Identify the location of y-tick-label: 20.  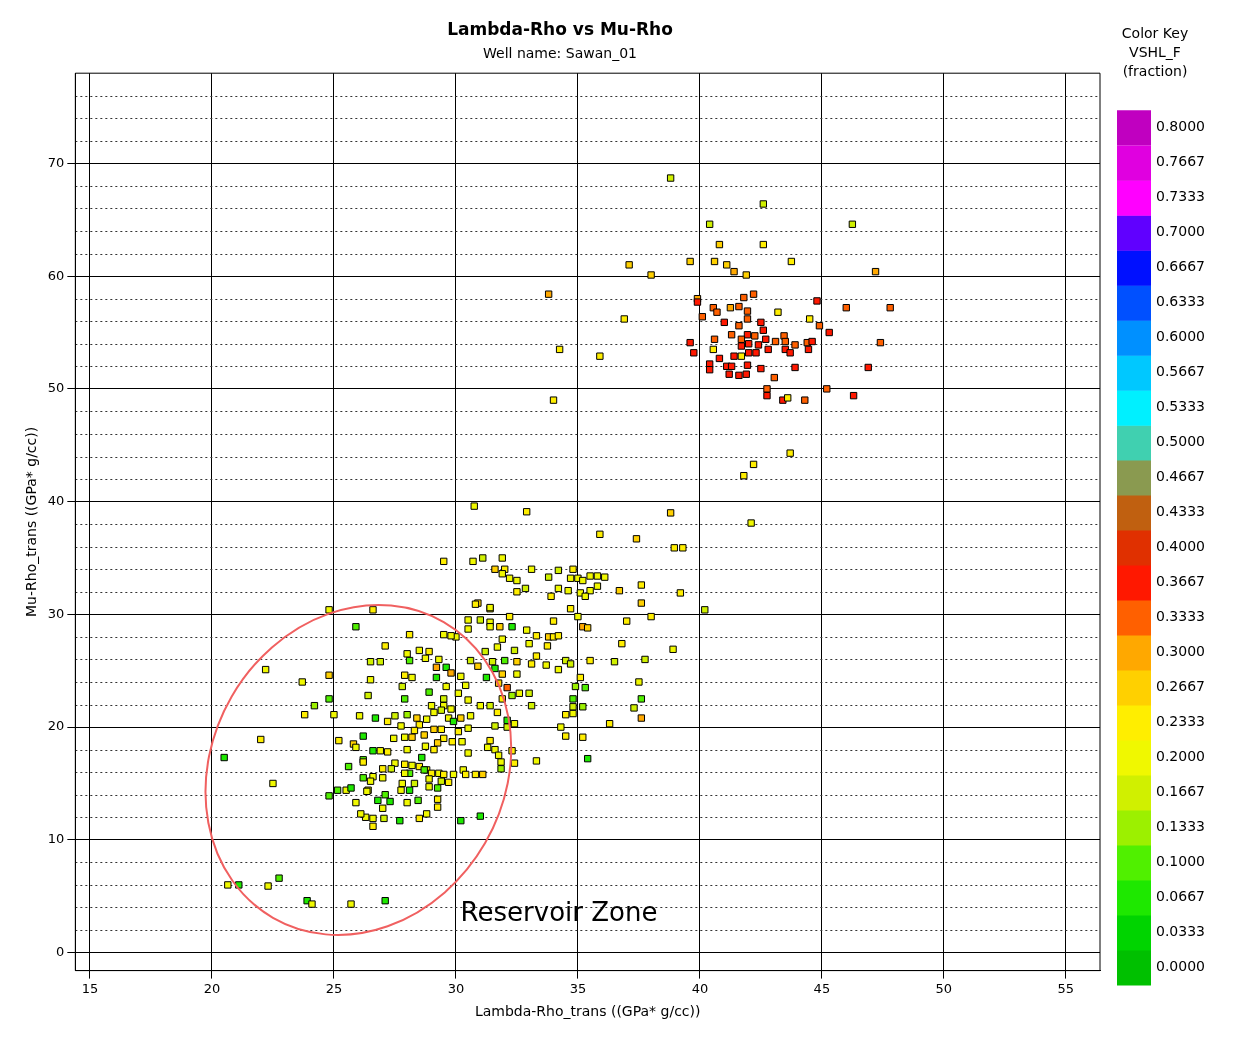
(56, 726).